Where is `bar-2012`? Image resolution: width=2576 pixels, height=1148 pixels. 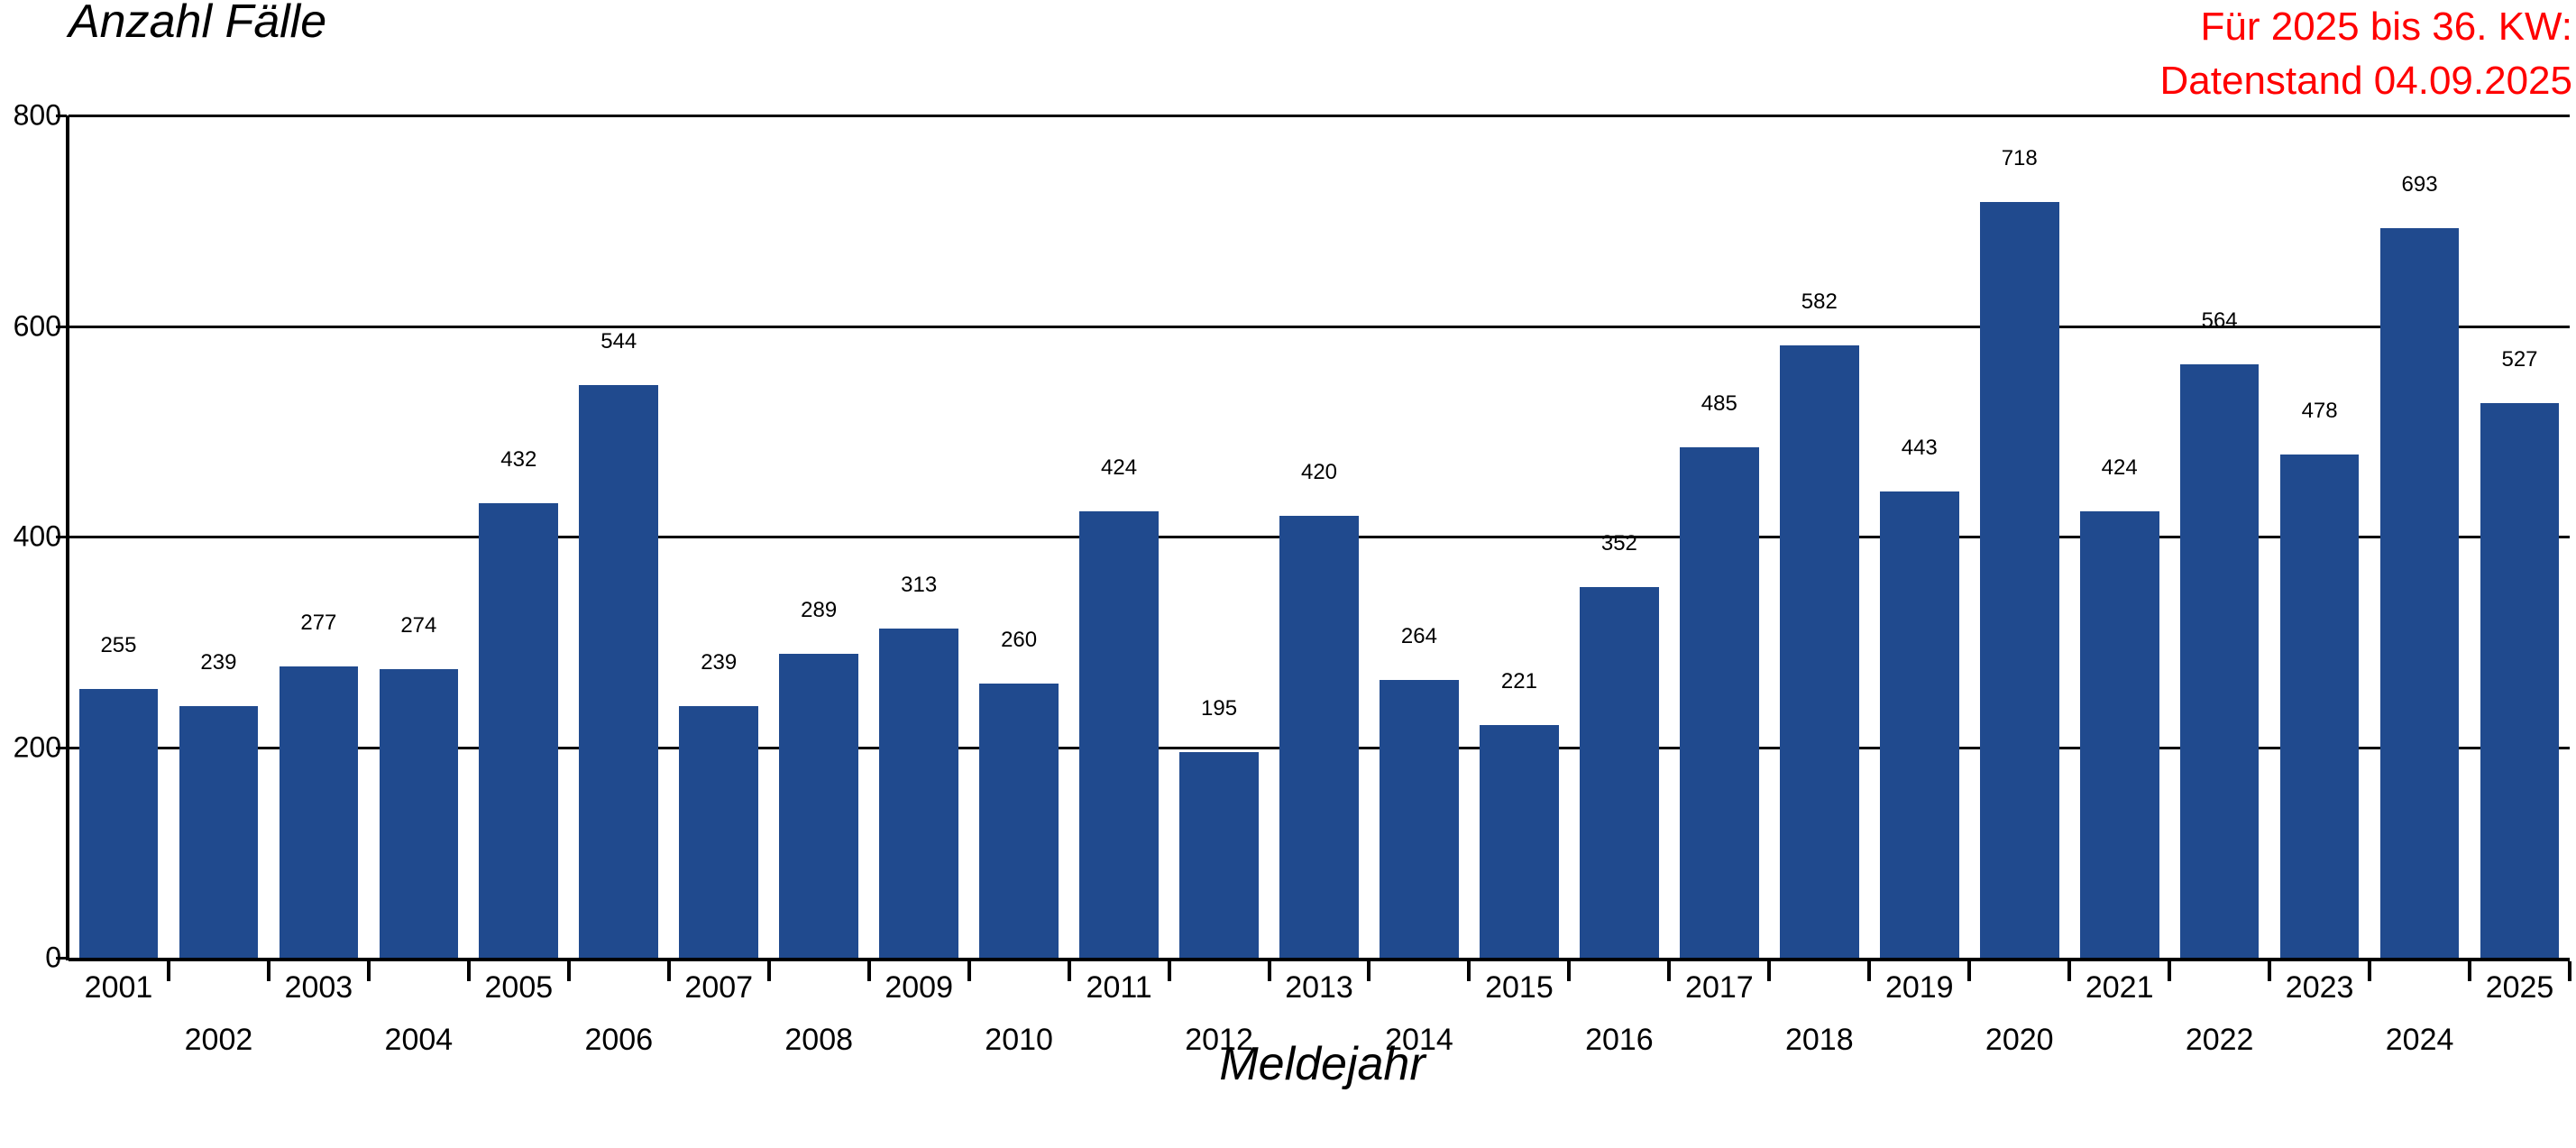
bar-2012 is located at coordinates (1219, 855).